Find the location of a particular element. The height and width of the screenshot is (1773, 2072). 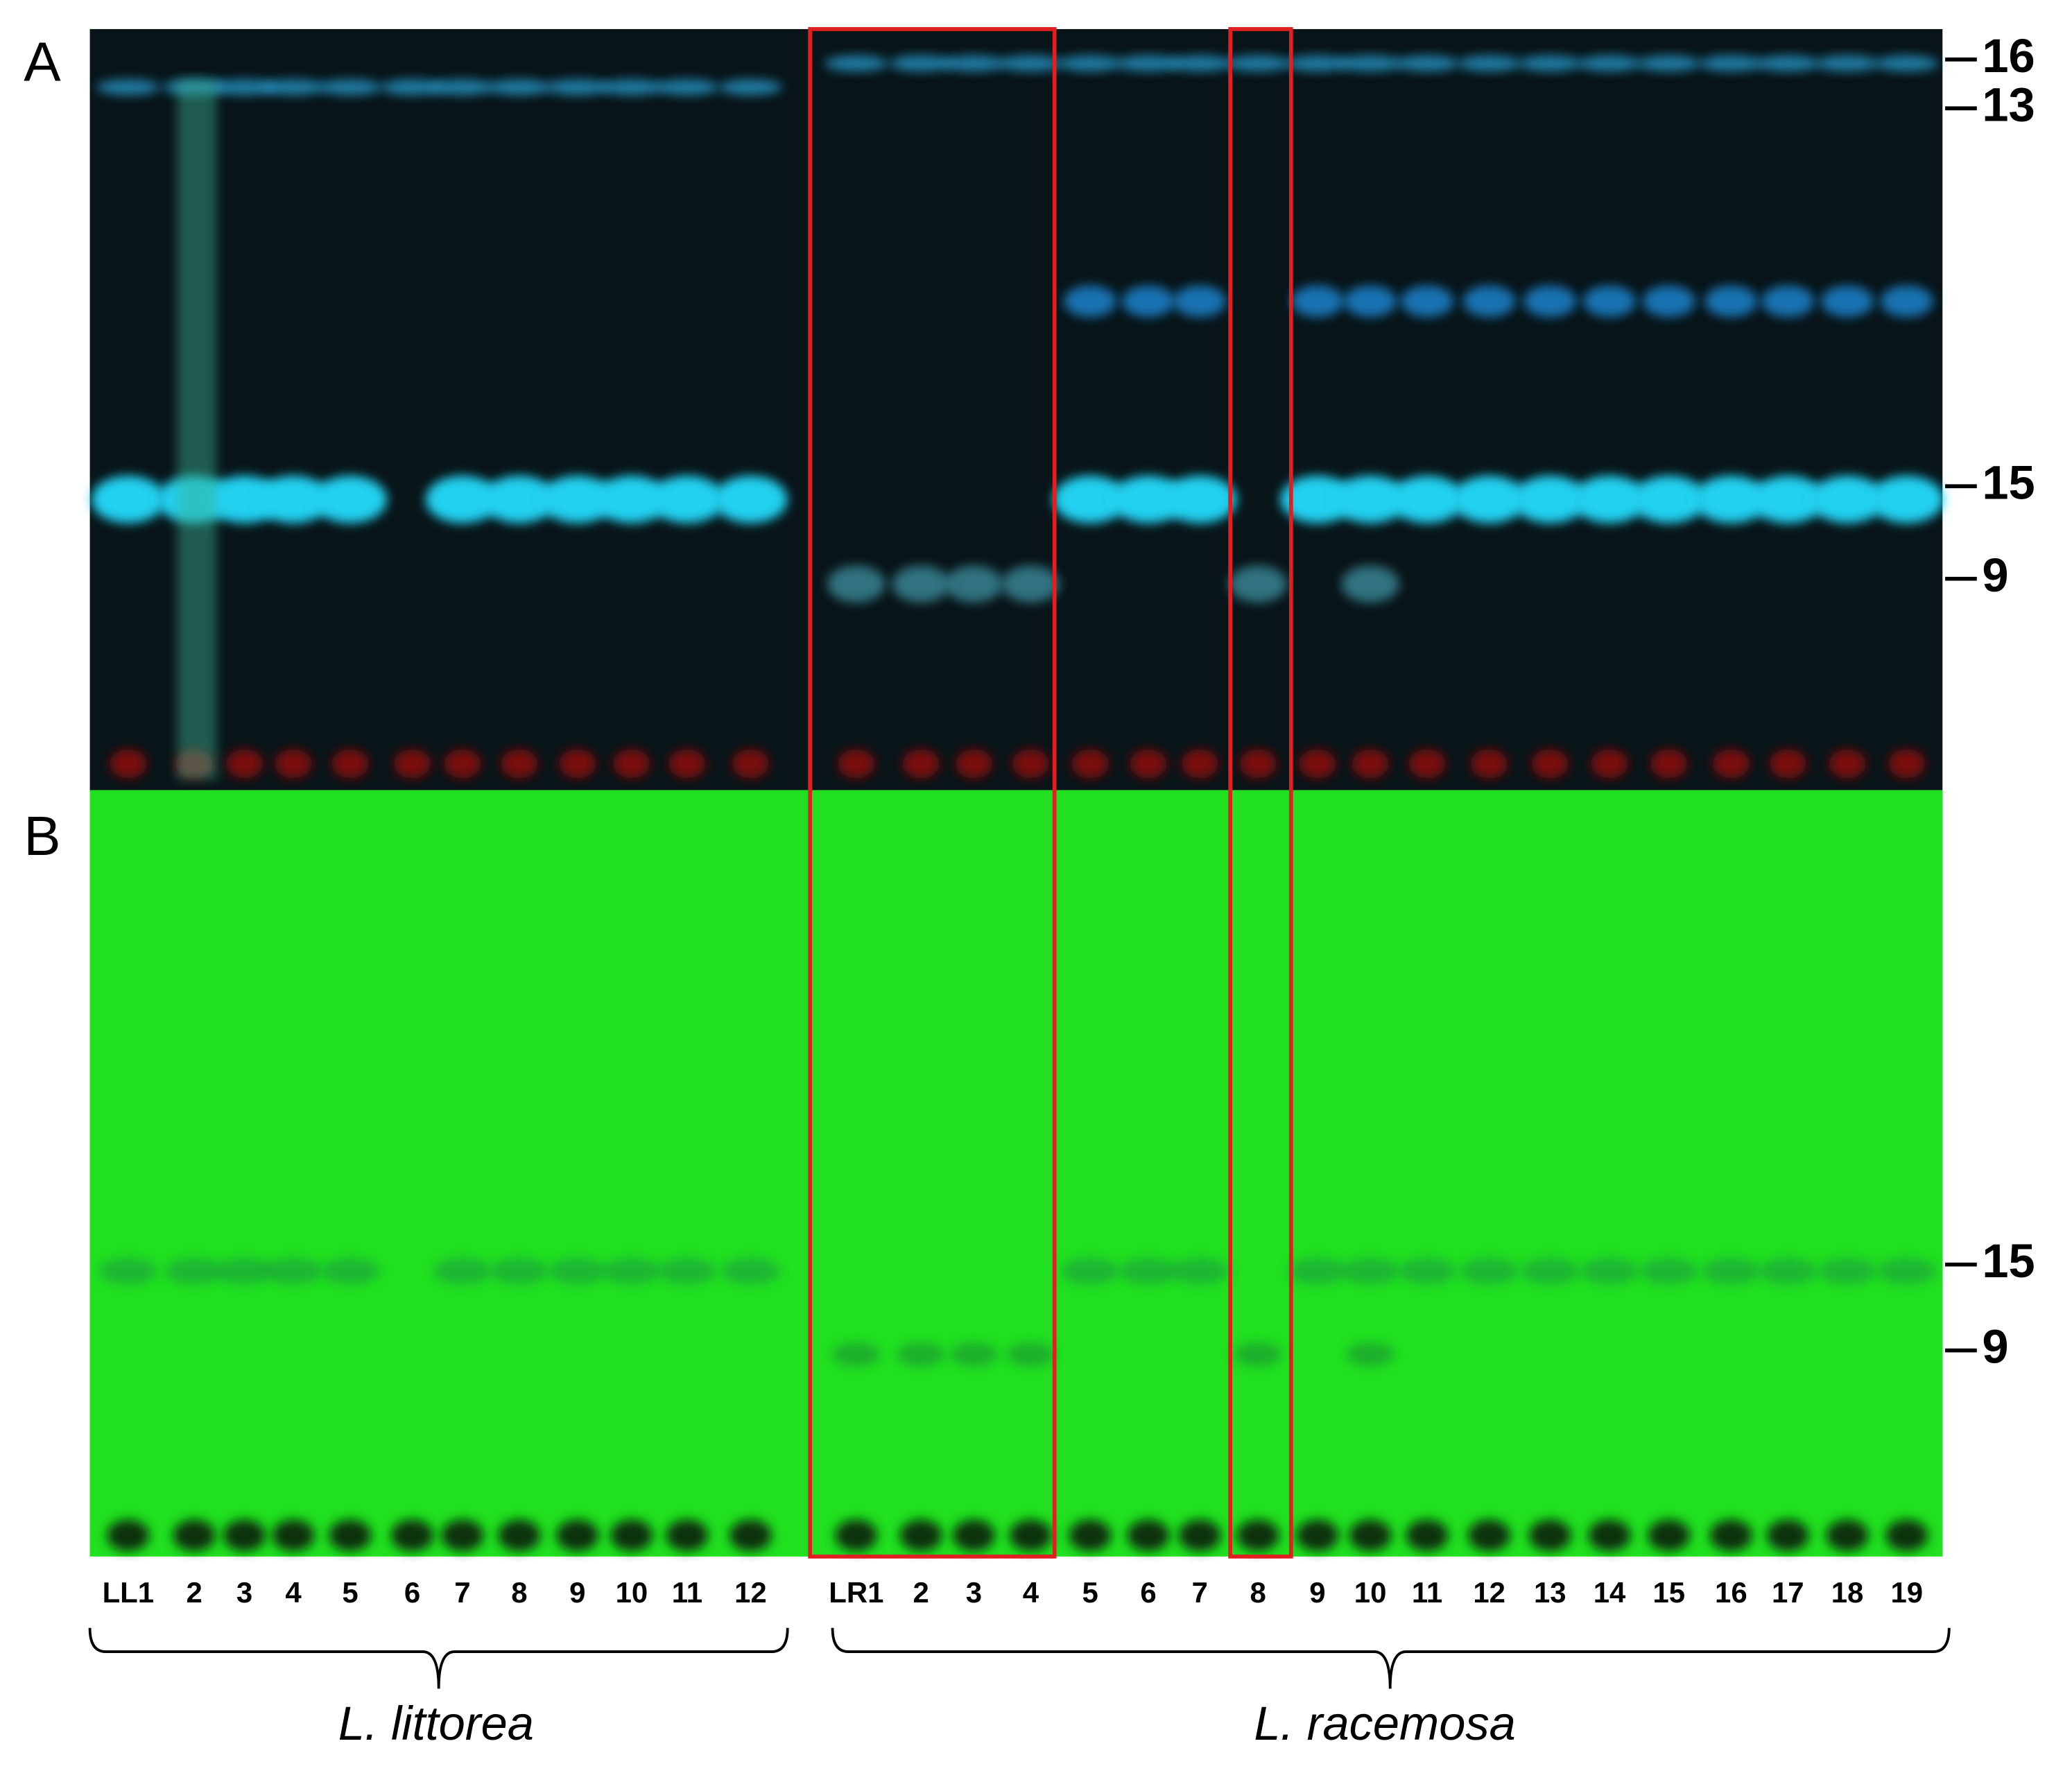

panel-label: A is located at coordinates (42, 61).